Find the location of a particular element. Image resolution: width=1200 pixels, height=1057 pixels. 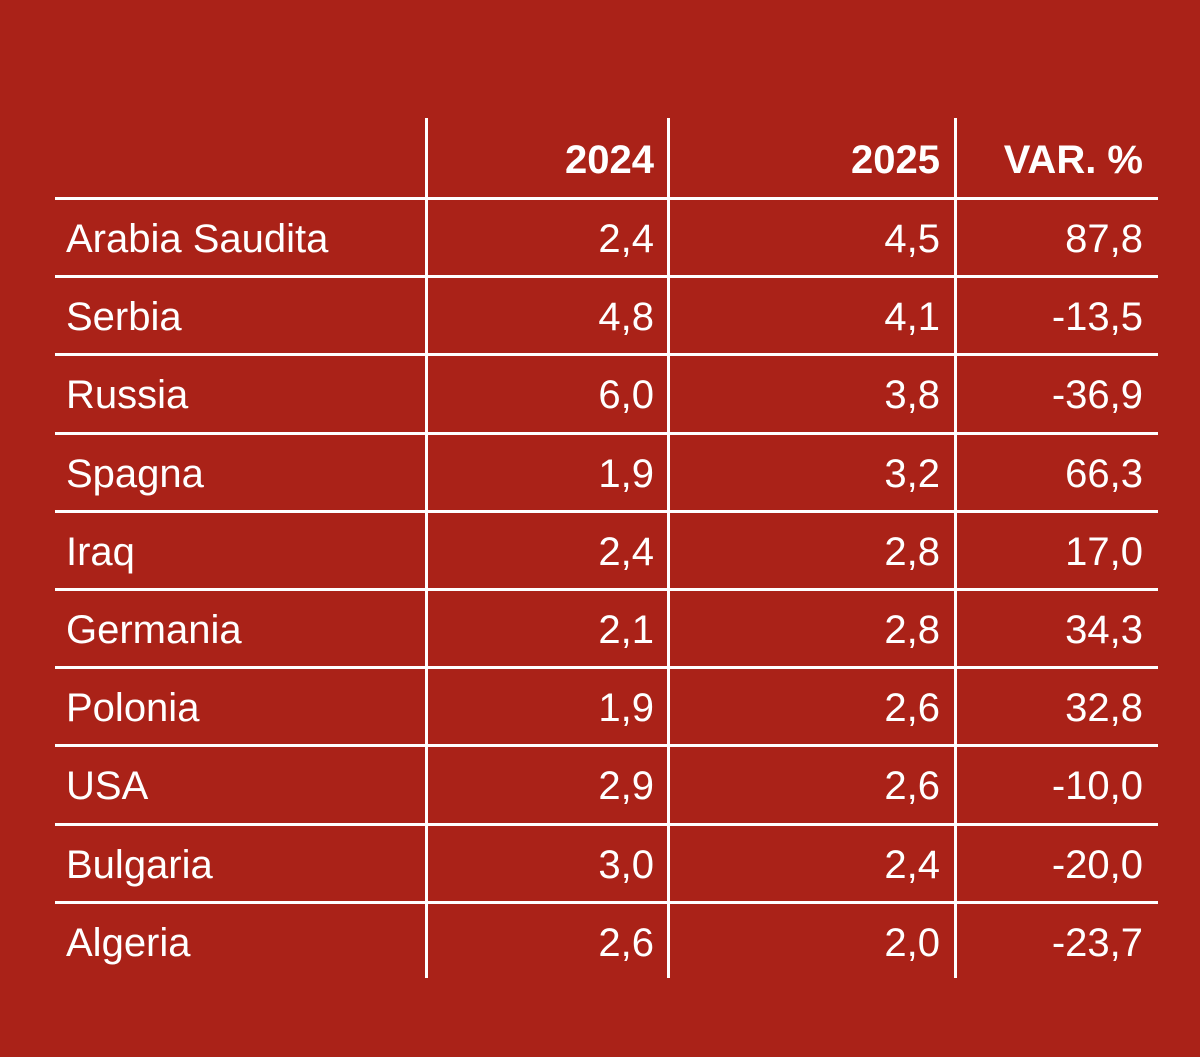

country-cell: Bulgaria is located at coordinates (139, 865).